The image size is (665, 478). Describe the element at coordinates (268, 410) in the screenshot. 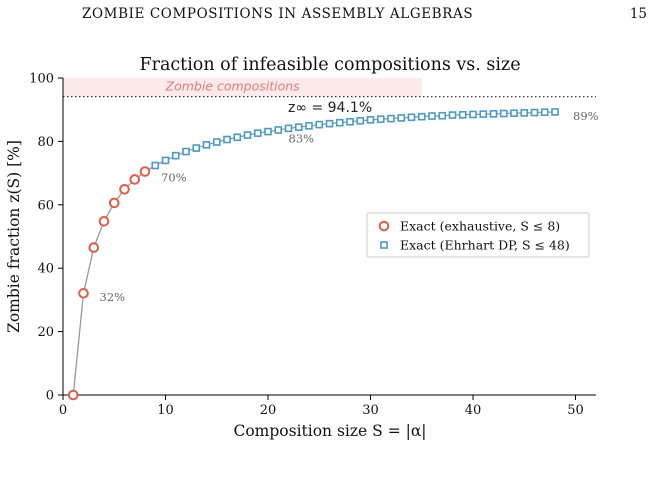

I see `x-tick-label: 20` at that location.